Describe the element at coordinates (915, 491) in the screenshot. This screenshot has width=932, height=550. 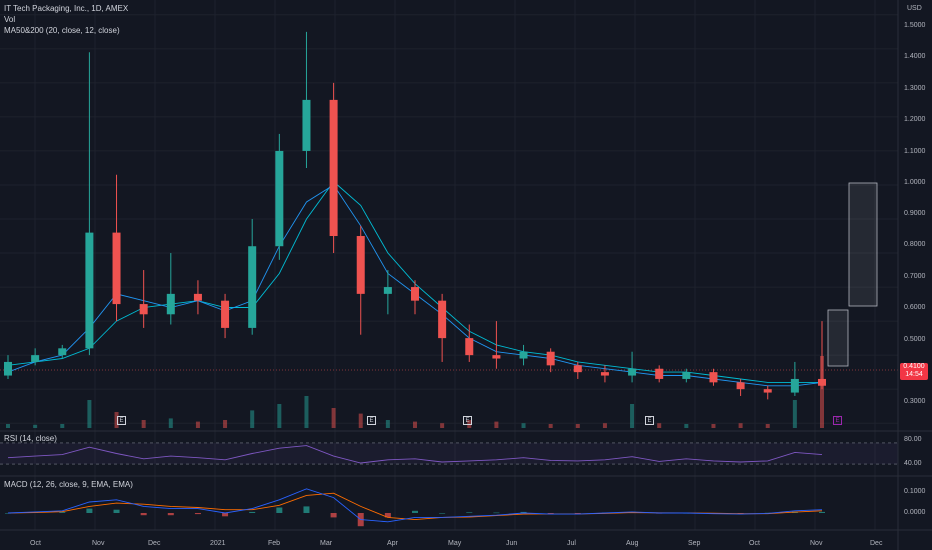
I see `macd-level-01: 0.1000` at that location.